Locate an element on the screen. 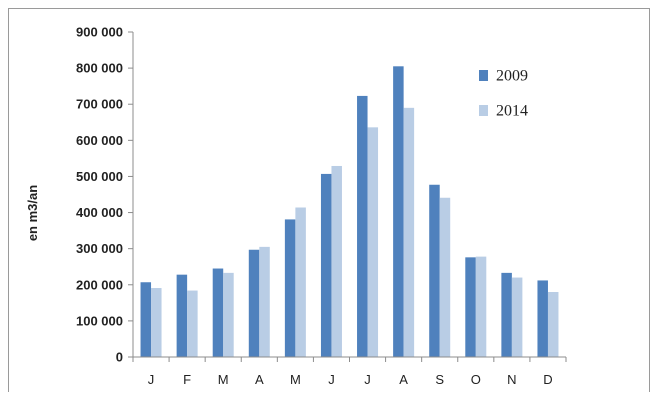  y-tick-label: 600 000 is located at coordinates (99, 140).